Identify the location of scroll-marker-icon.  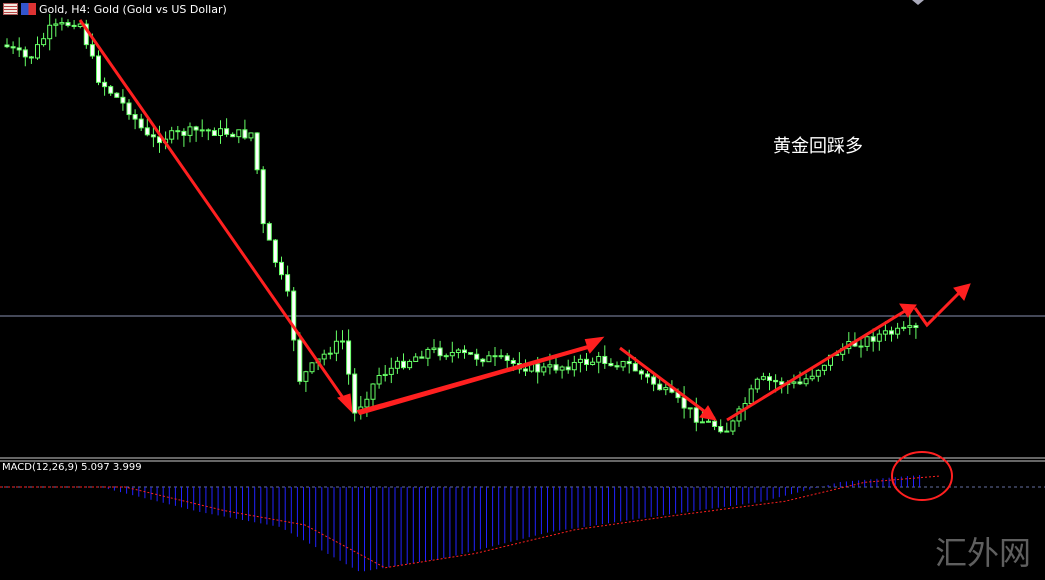
(918, 2).